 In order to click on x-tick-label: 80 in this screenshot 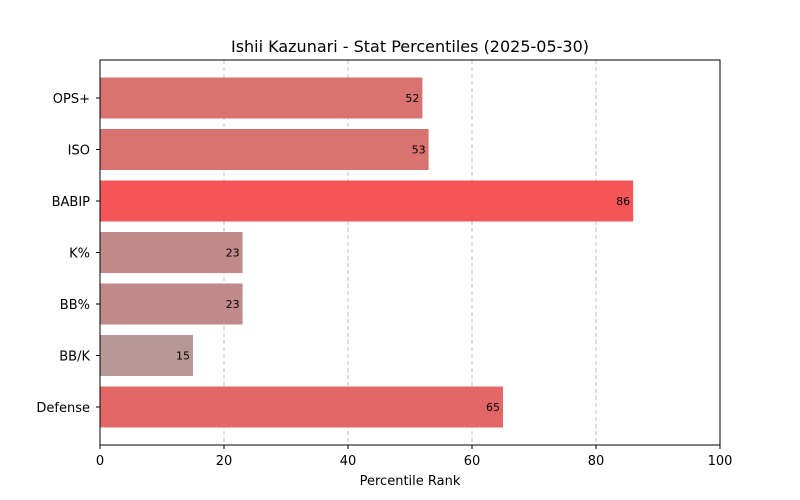, I will do `click(596, 461)`.